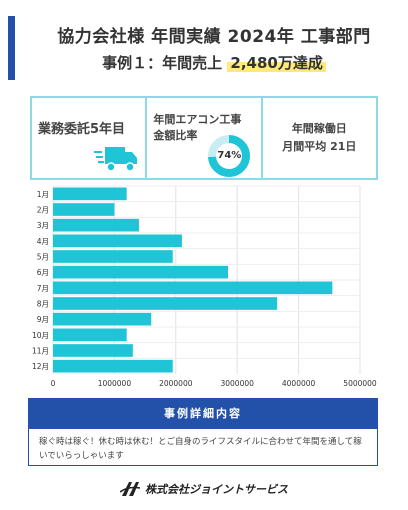 The image size is (408, 510). Describe the element at coordinates (299, 383) in the screenshot. I see `x-tick-label: 4000000` at that location.